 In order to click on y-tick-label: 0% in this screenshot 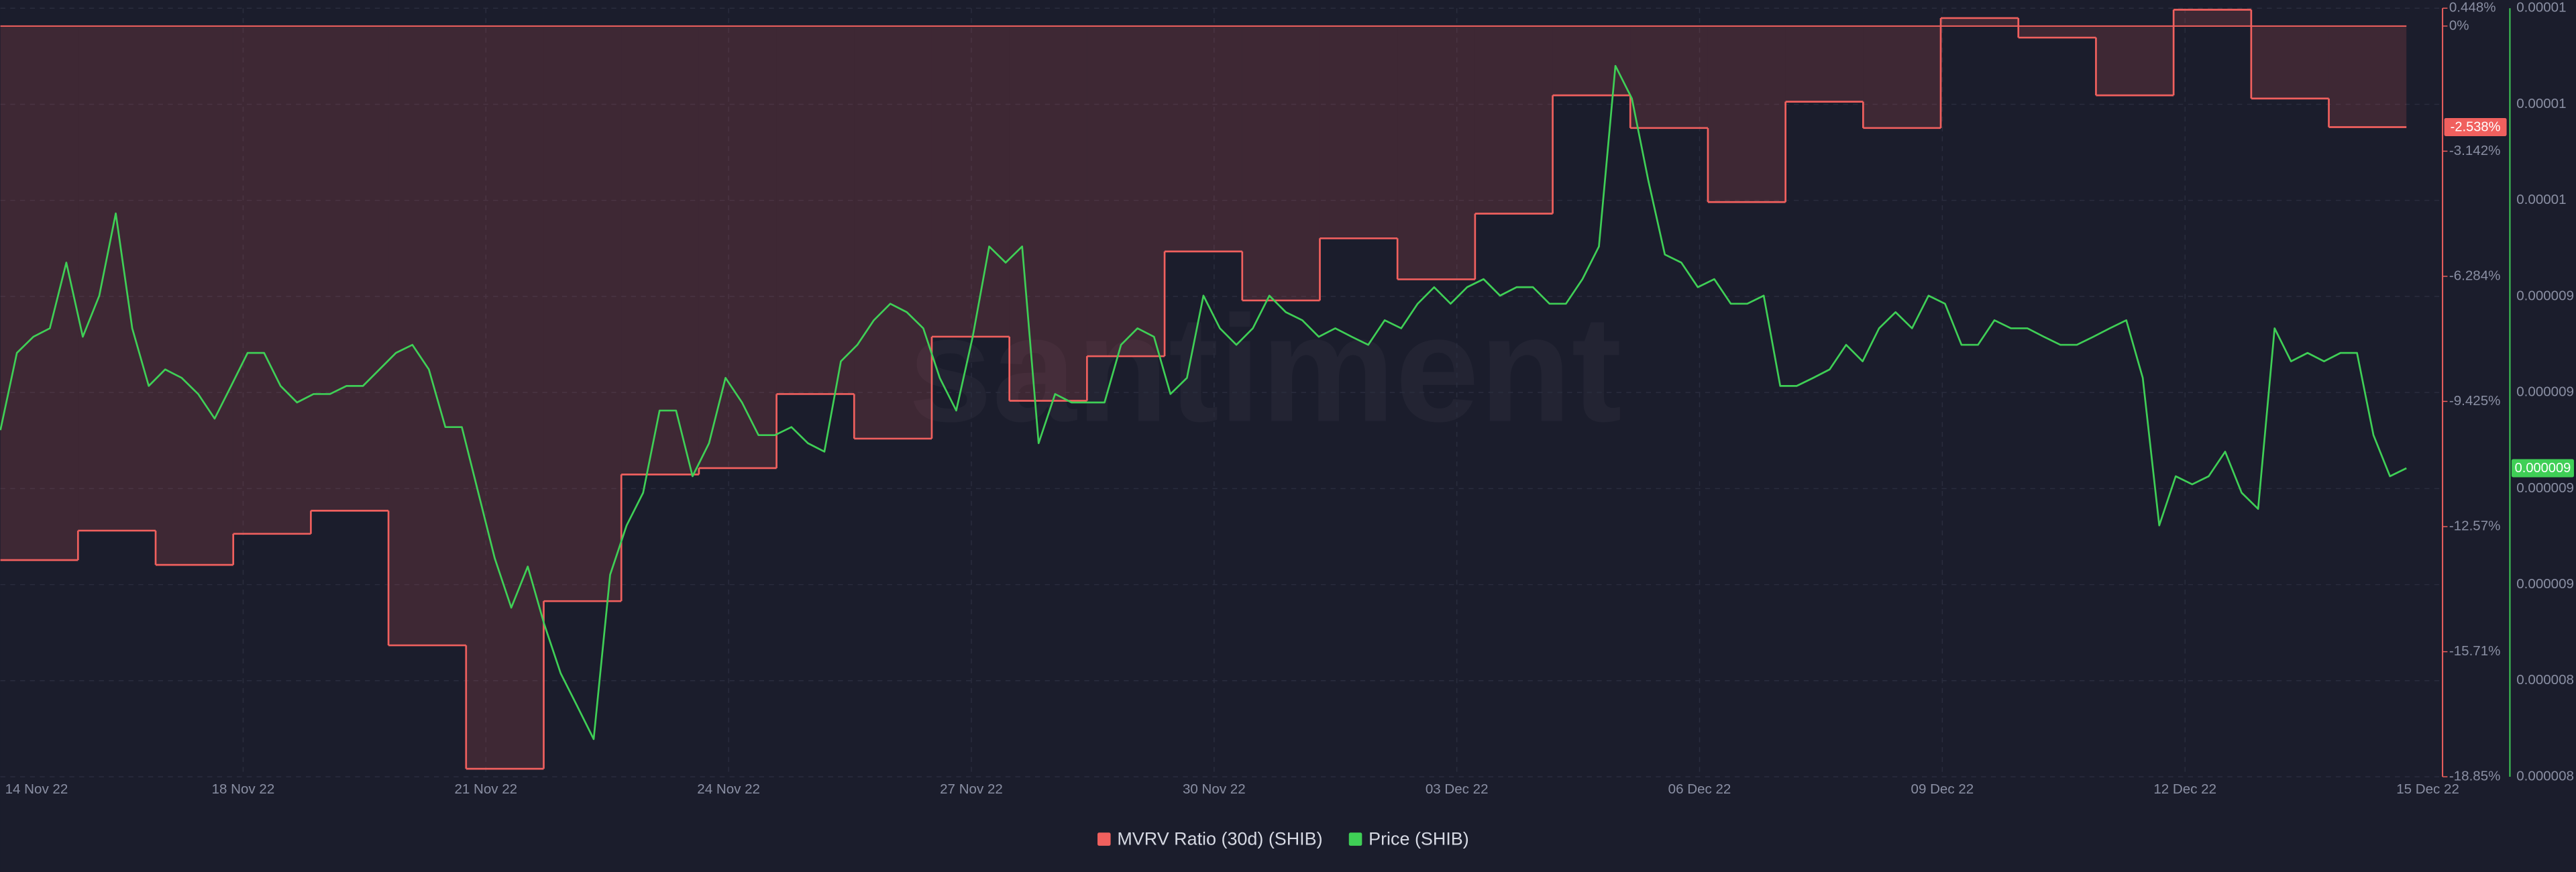, I will do `click(2459, 25)`.